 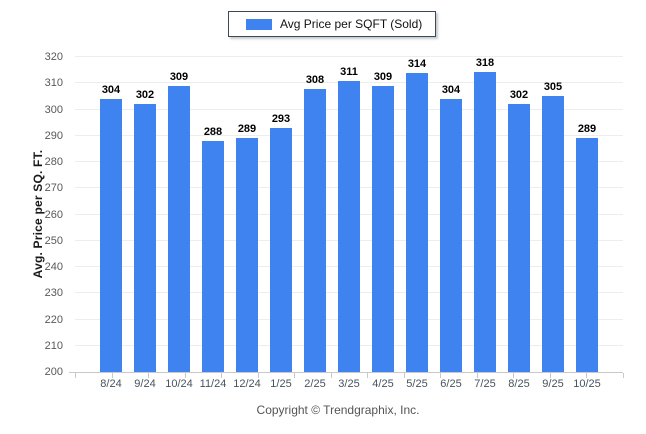 I want to click on y-tick-label: 200, so click(x=53, y=372).